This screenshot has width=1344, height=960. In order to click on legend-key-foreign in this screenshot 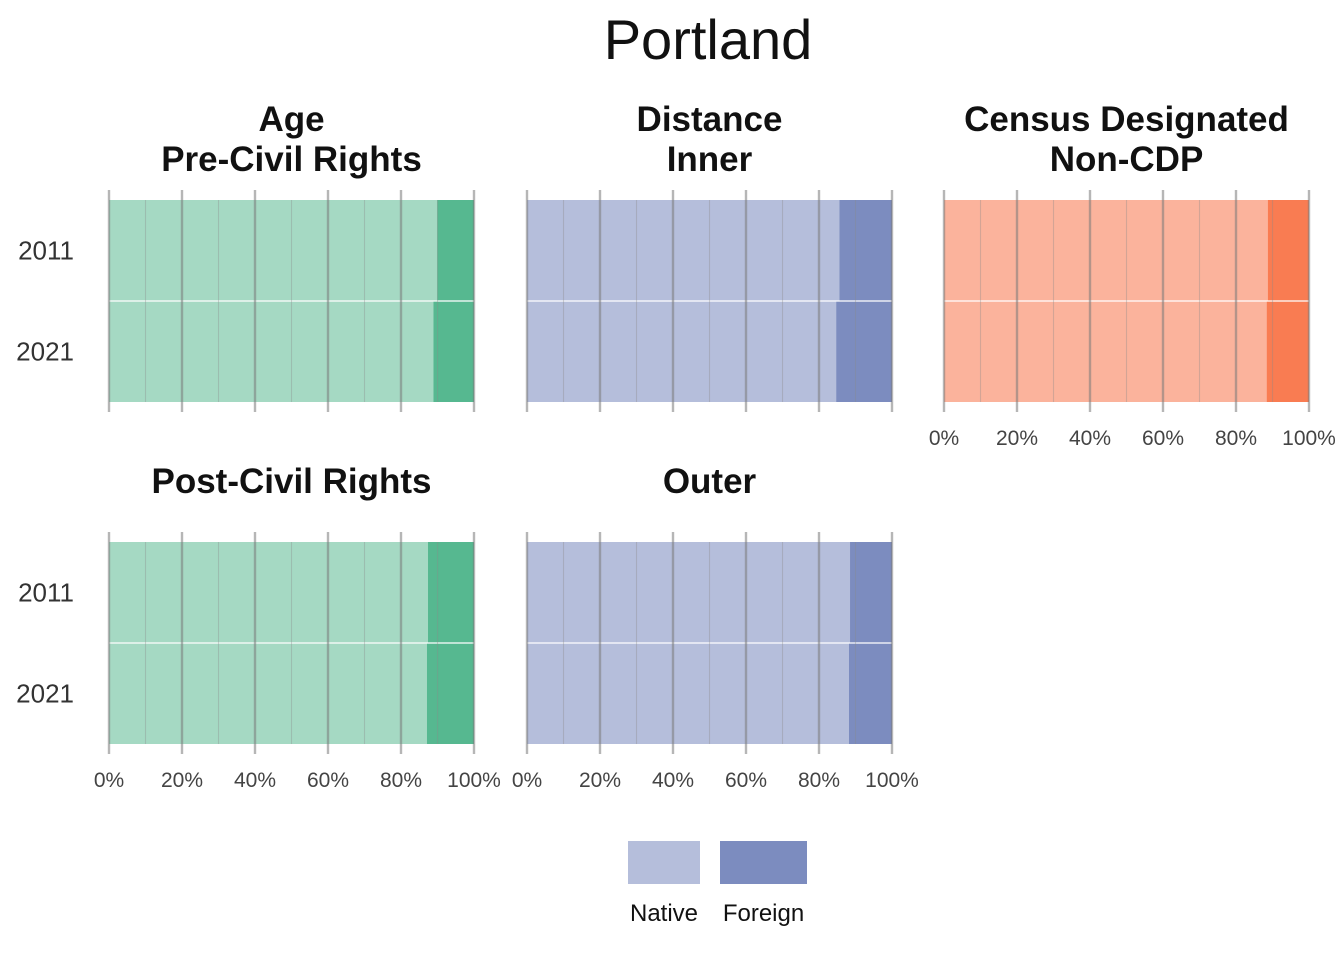, I will do `click(763, 862)`.